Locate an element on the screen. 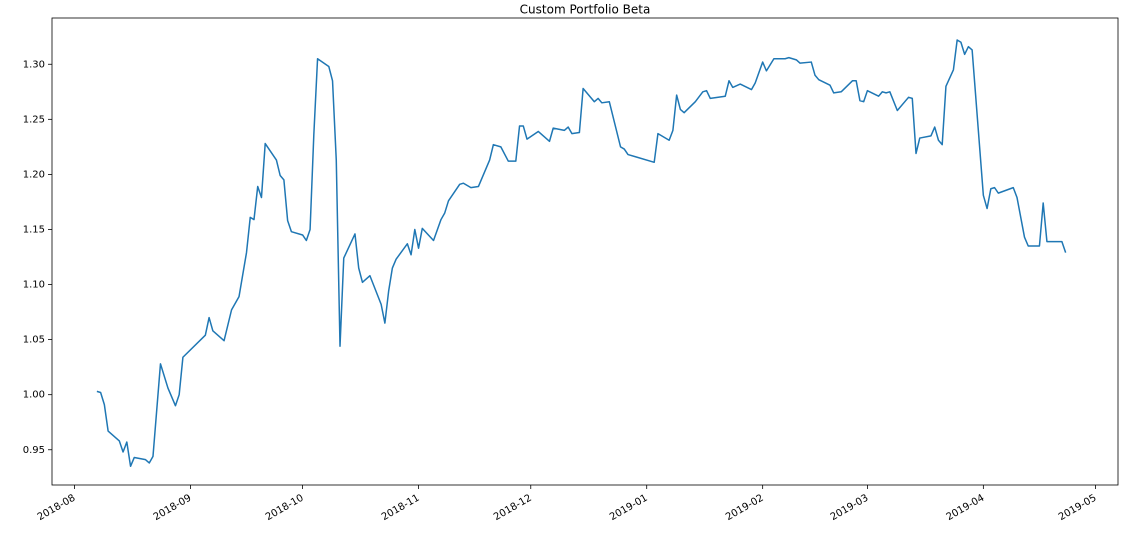 This screenshot has height=536, width=1139. y-tick-label: 1.25 is located at coordinates (34, 119).